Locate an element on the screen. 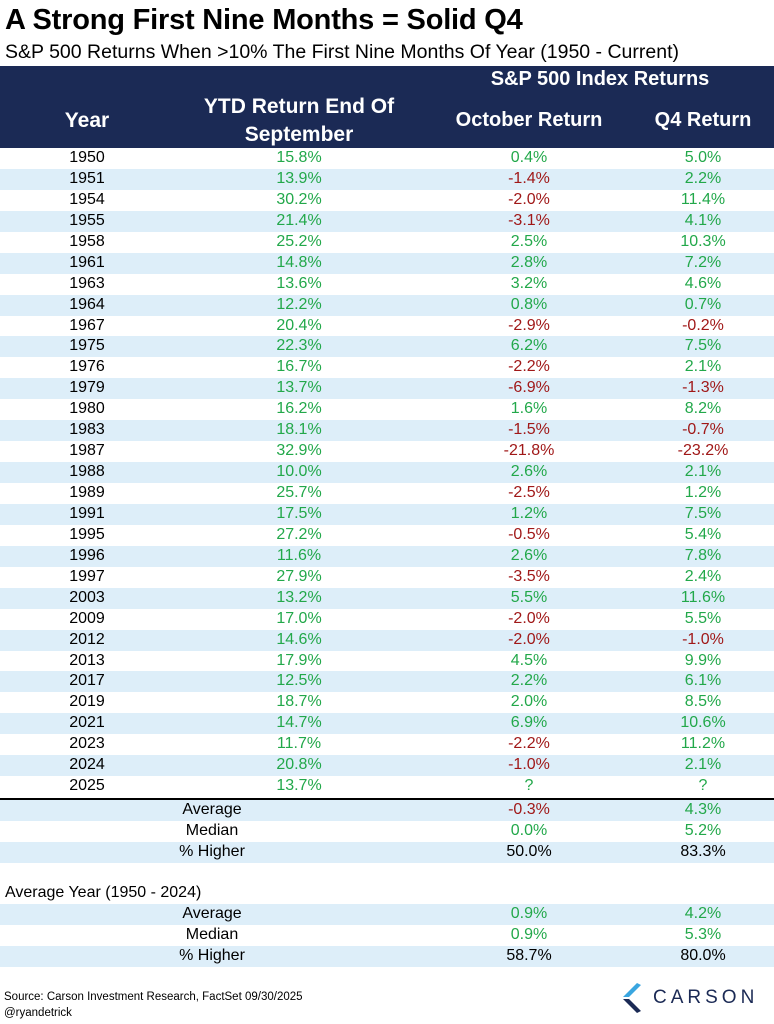  october-cell: 2.2% is located at coordinates (529, 681).